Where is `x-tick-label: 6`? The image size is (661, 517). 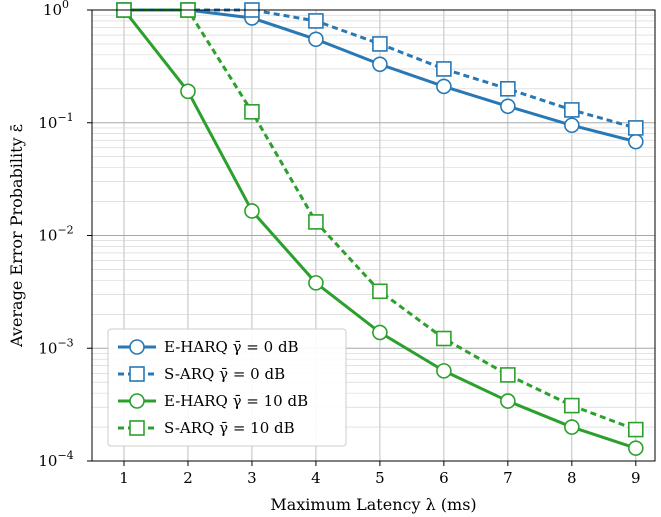
x-tick-label: 6 is located at coordinates (444, 478).